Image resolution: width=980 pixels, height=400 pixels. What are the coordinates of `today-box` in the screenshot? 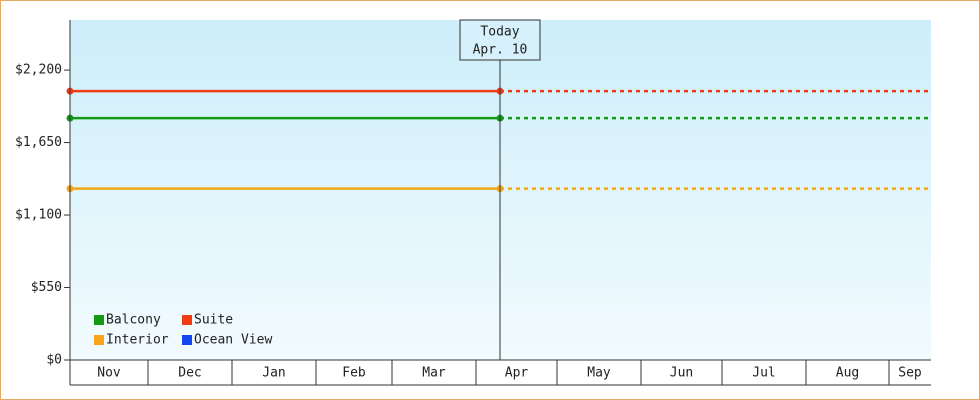 It's located at (500, 40).